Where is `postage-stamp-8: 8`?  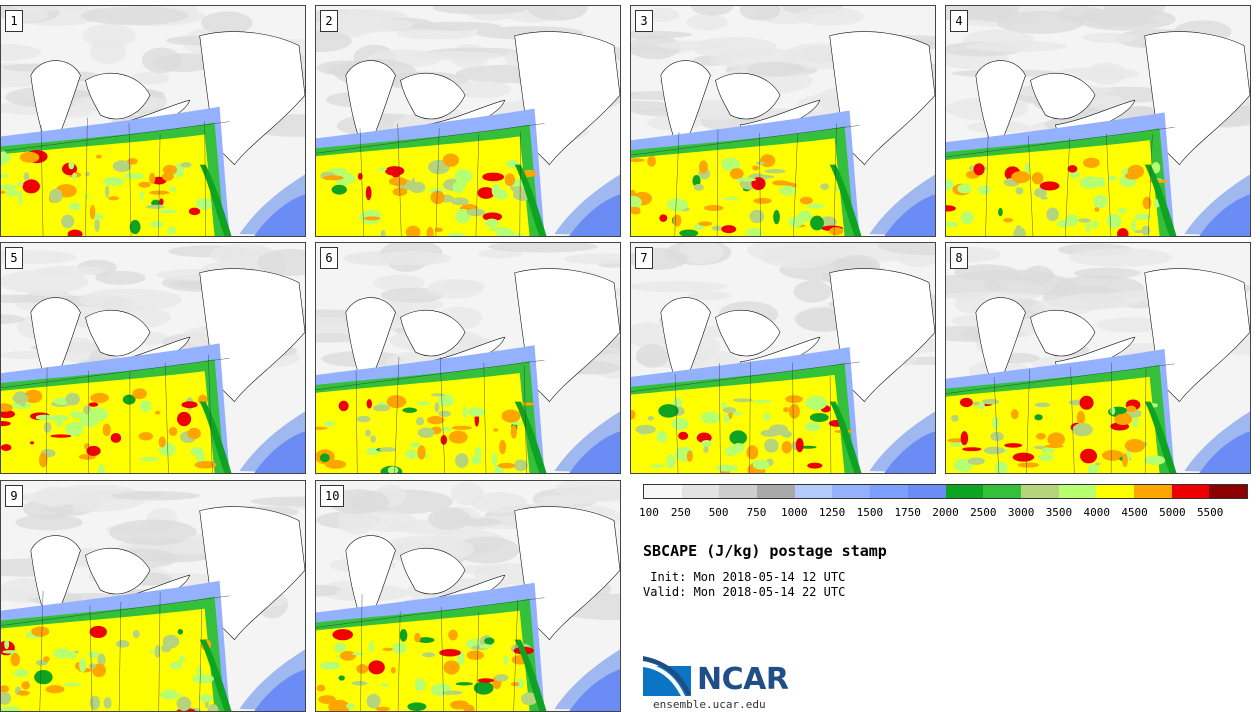 postage-stamp-8: 8 is located at coordinates (1098, 358).